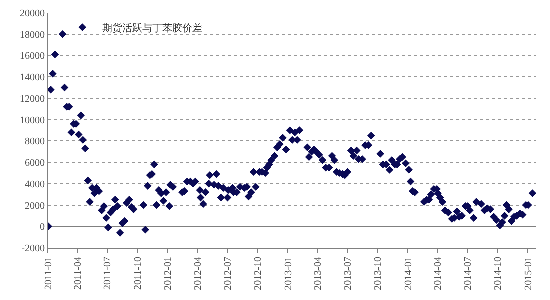 This screenshot has height=300, width=550. Describe the element at coordinates (228, 273) in the screenshot. I see `x-tick-label: 2012-07` at that location.